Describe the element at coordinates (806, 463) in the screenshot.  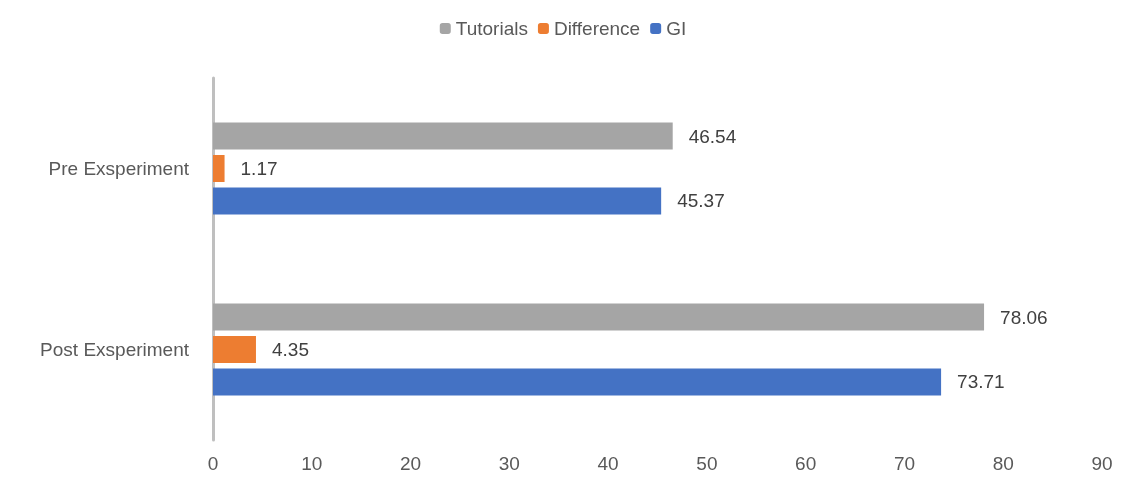
I see `x-tick-label: 60` at that location.